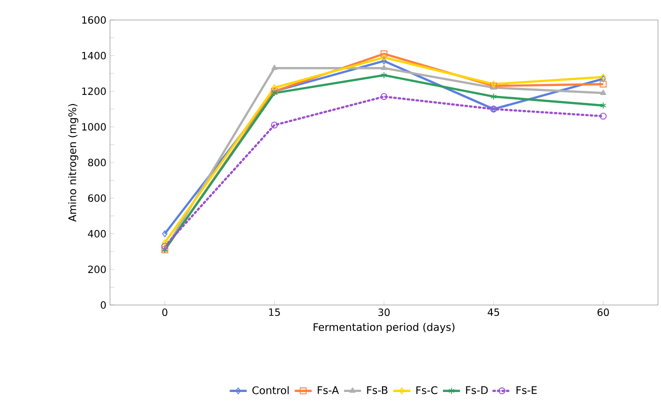  What do you see at coordinates (94, 127) in the screenshot?
I see `y-tick-label: 1000` at bounding box center [94, 127].